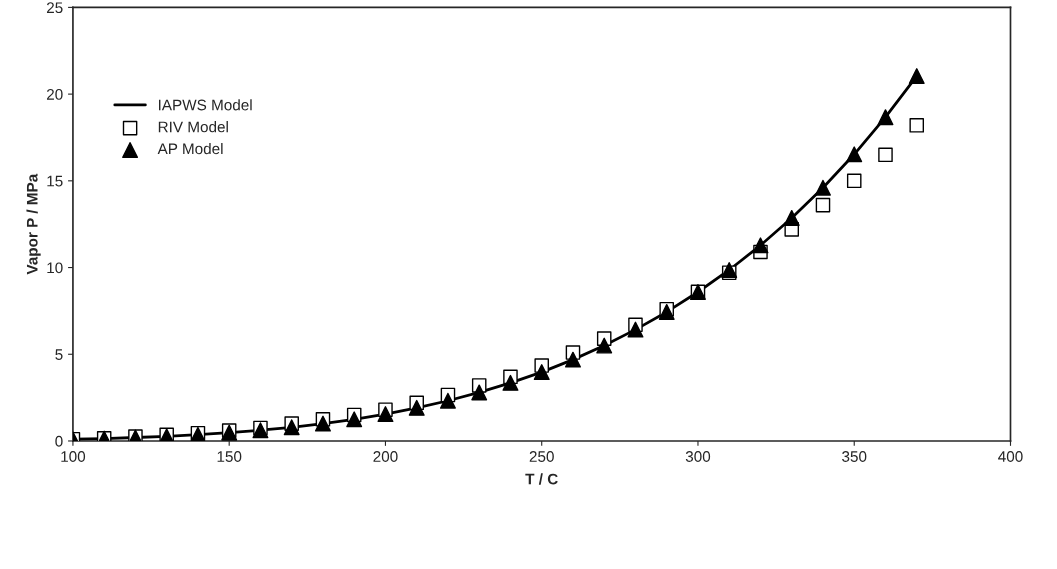 The image size is (1057, 569). Describe the element at coordinates (190, 148) in the screenshot. I see `legend-label: AP Model` at that location.